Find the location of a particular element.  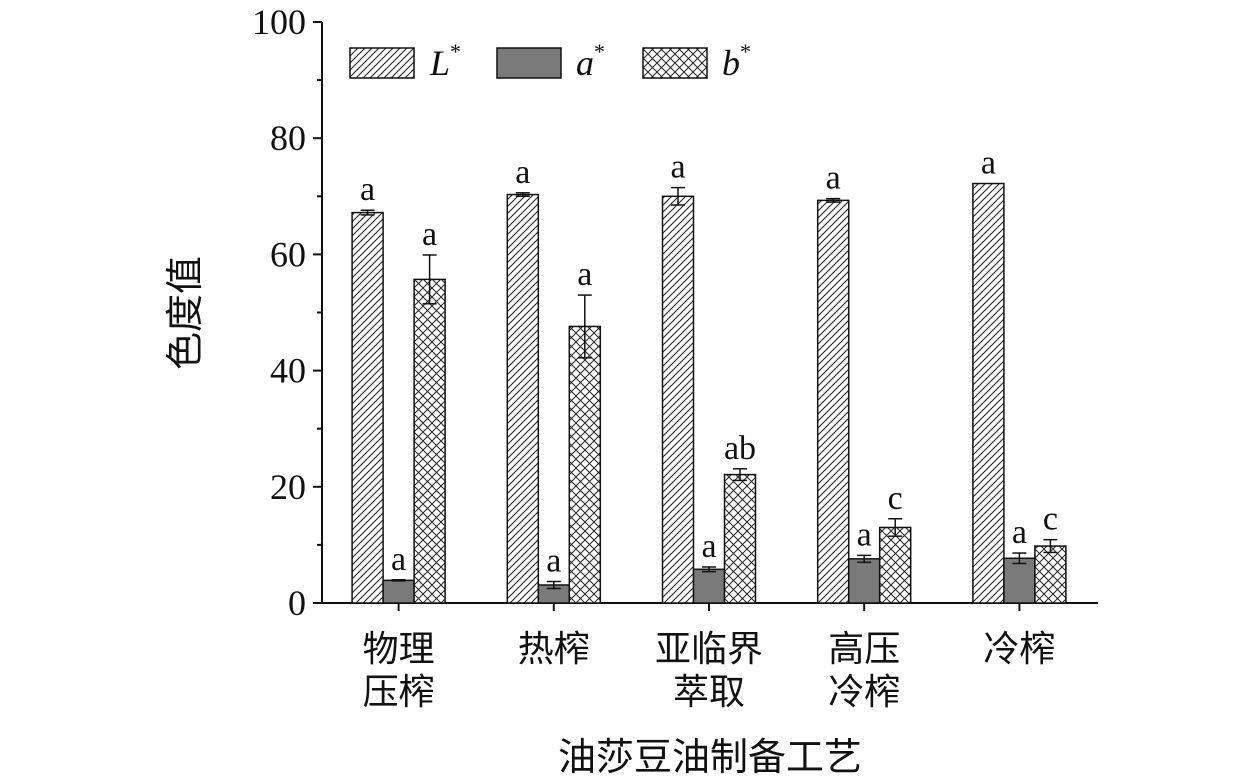

legend: L* a* b* is located at coordinates (550, 61).